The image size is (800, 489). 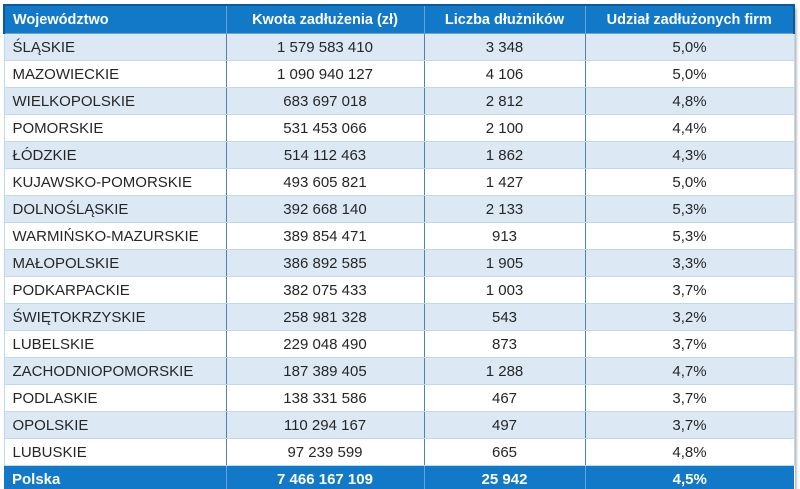 I want to click on debtor-count-cell: 1 862, so click(x=505, y=155).